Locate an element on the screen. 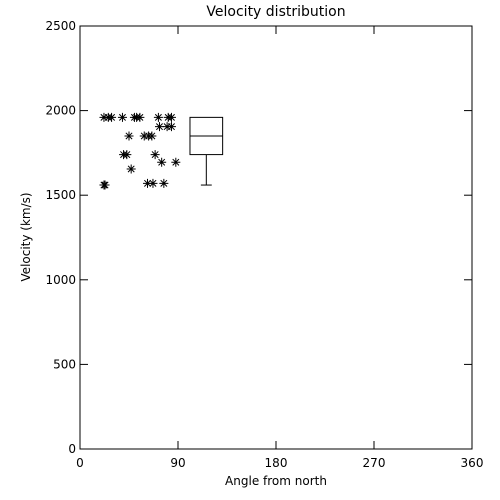 The width and height of the screenshot is (500, 500). y-tick-label: 0 is located at coordinates (72, 449).